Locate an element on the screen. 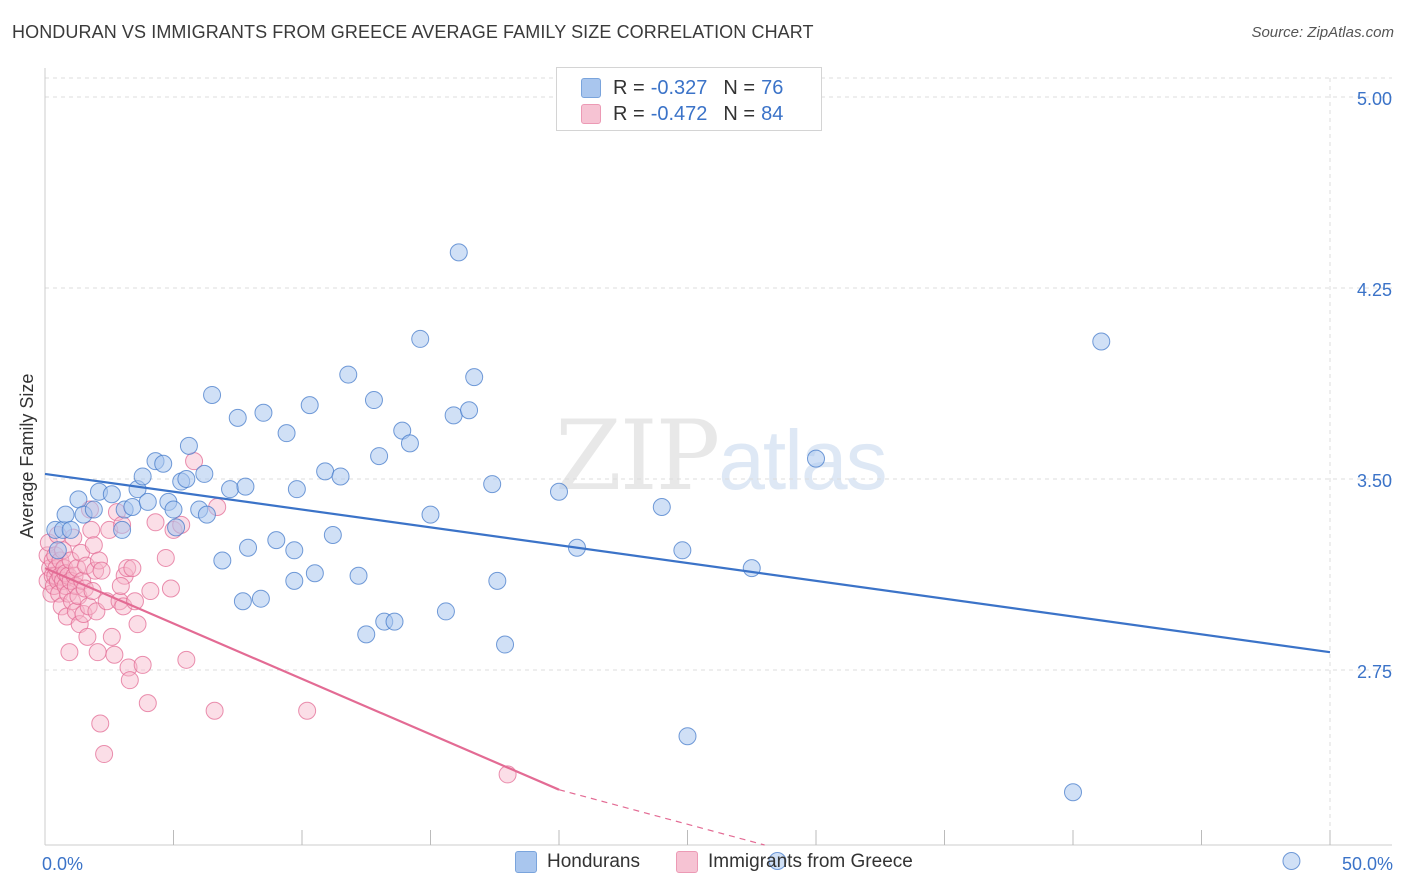 Image resolution: width=1406 pixels, height=892 pixels. legend-n-value: 76 is located at coordinates (772, 87).